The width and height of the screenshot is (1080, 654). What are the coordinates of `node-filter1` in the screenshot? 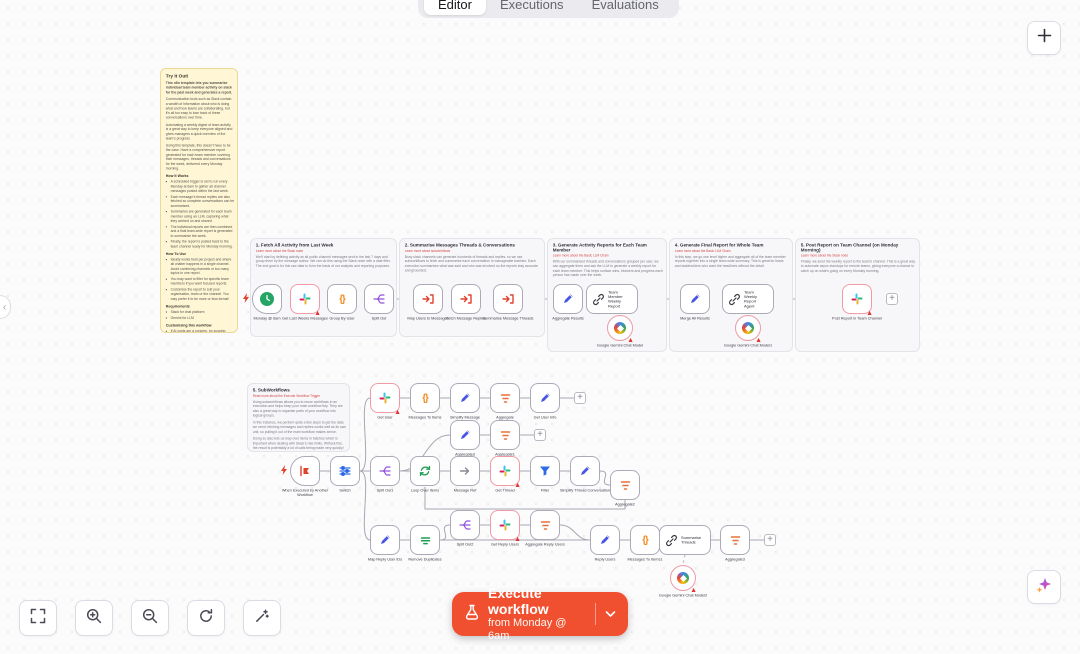 It's located at (545, 471).